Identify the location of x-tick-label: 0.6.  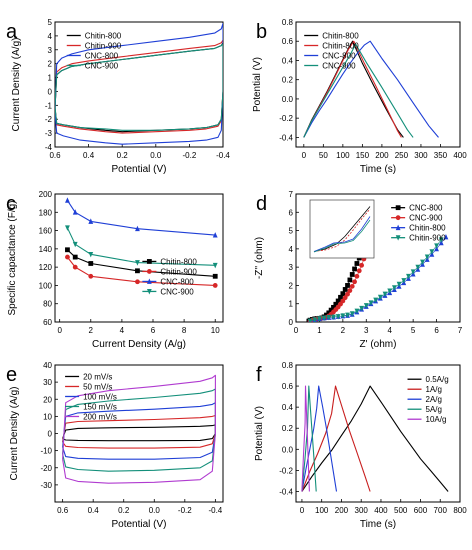
(63, 510).